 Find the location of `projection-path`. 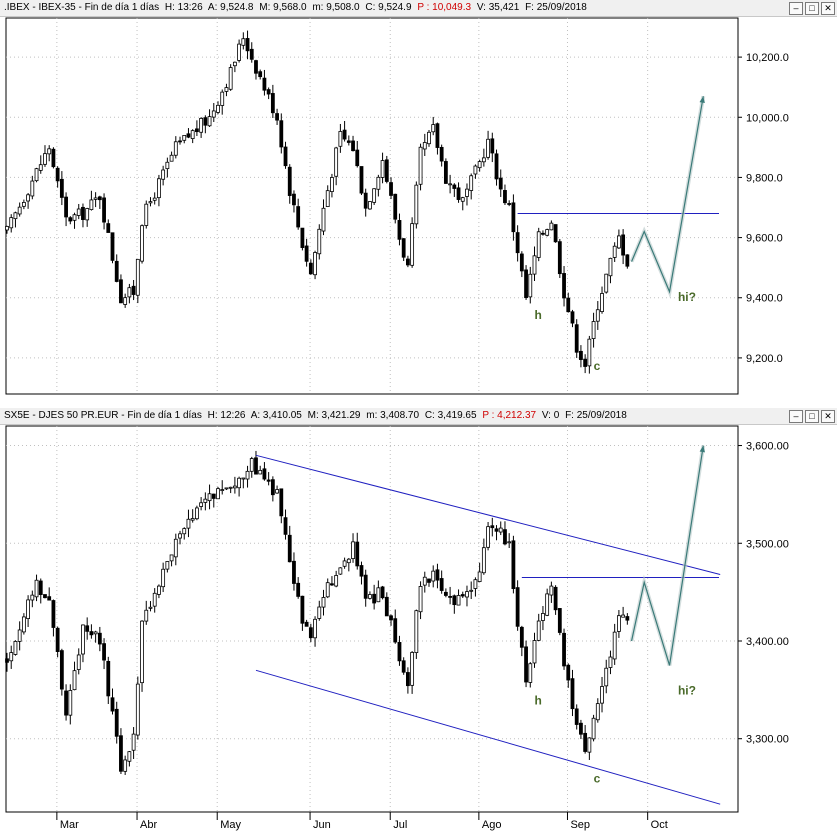

projection-path is located at coordinates (667, 555).